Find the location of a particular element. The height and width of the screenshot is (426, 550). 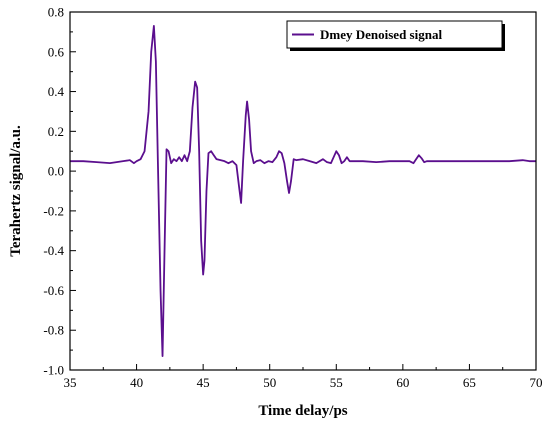

x-tick-label: 45 is located at coordinates (203, 382).